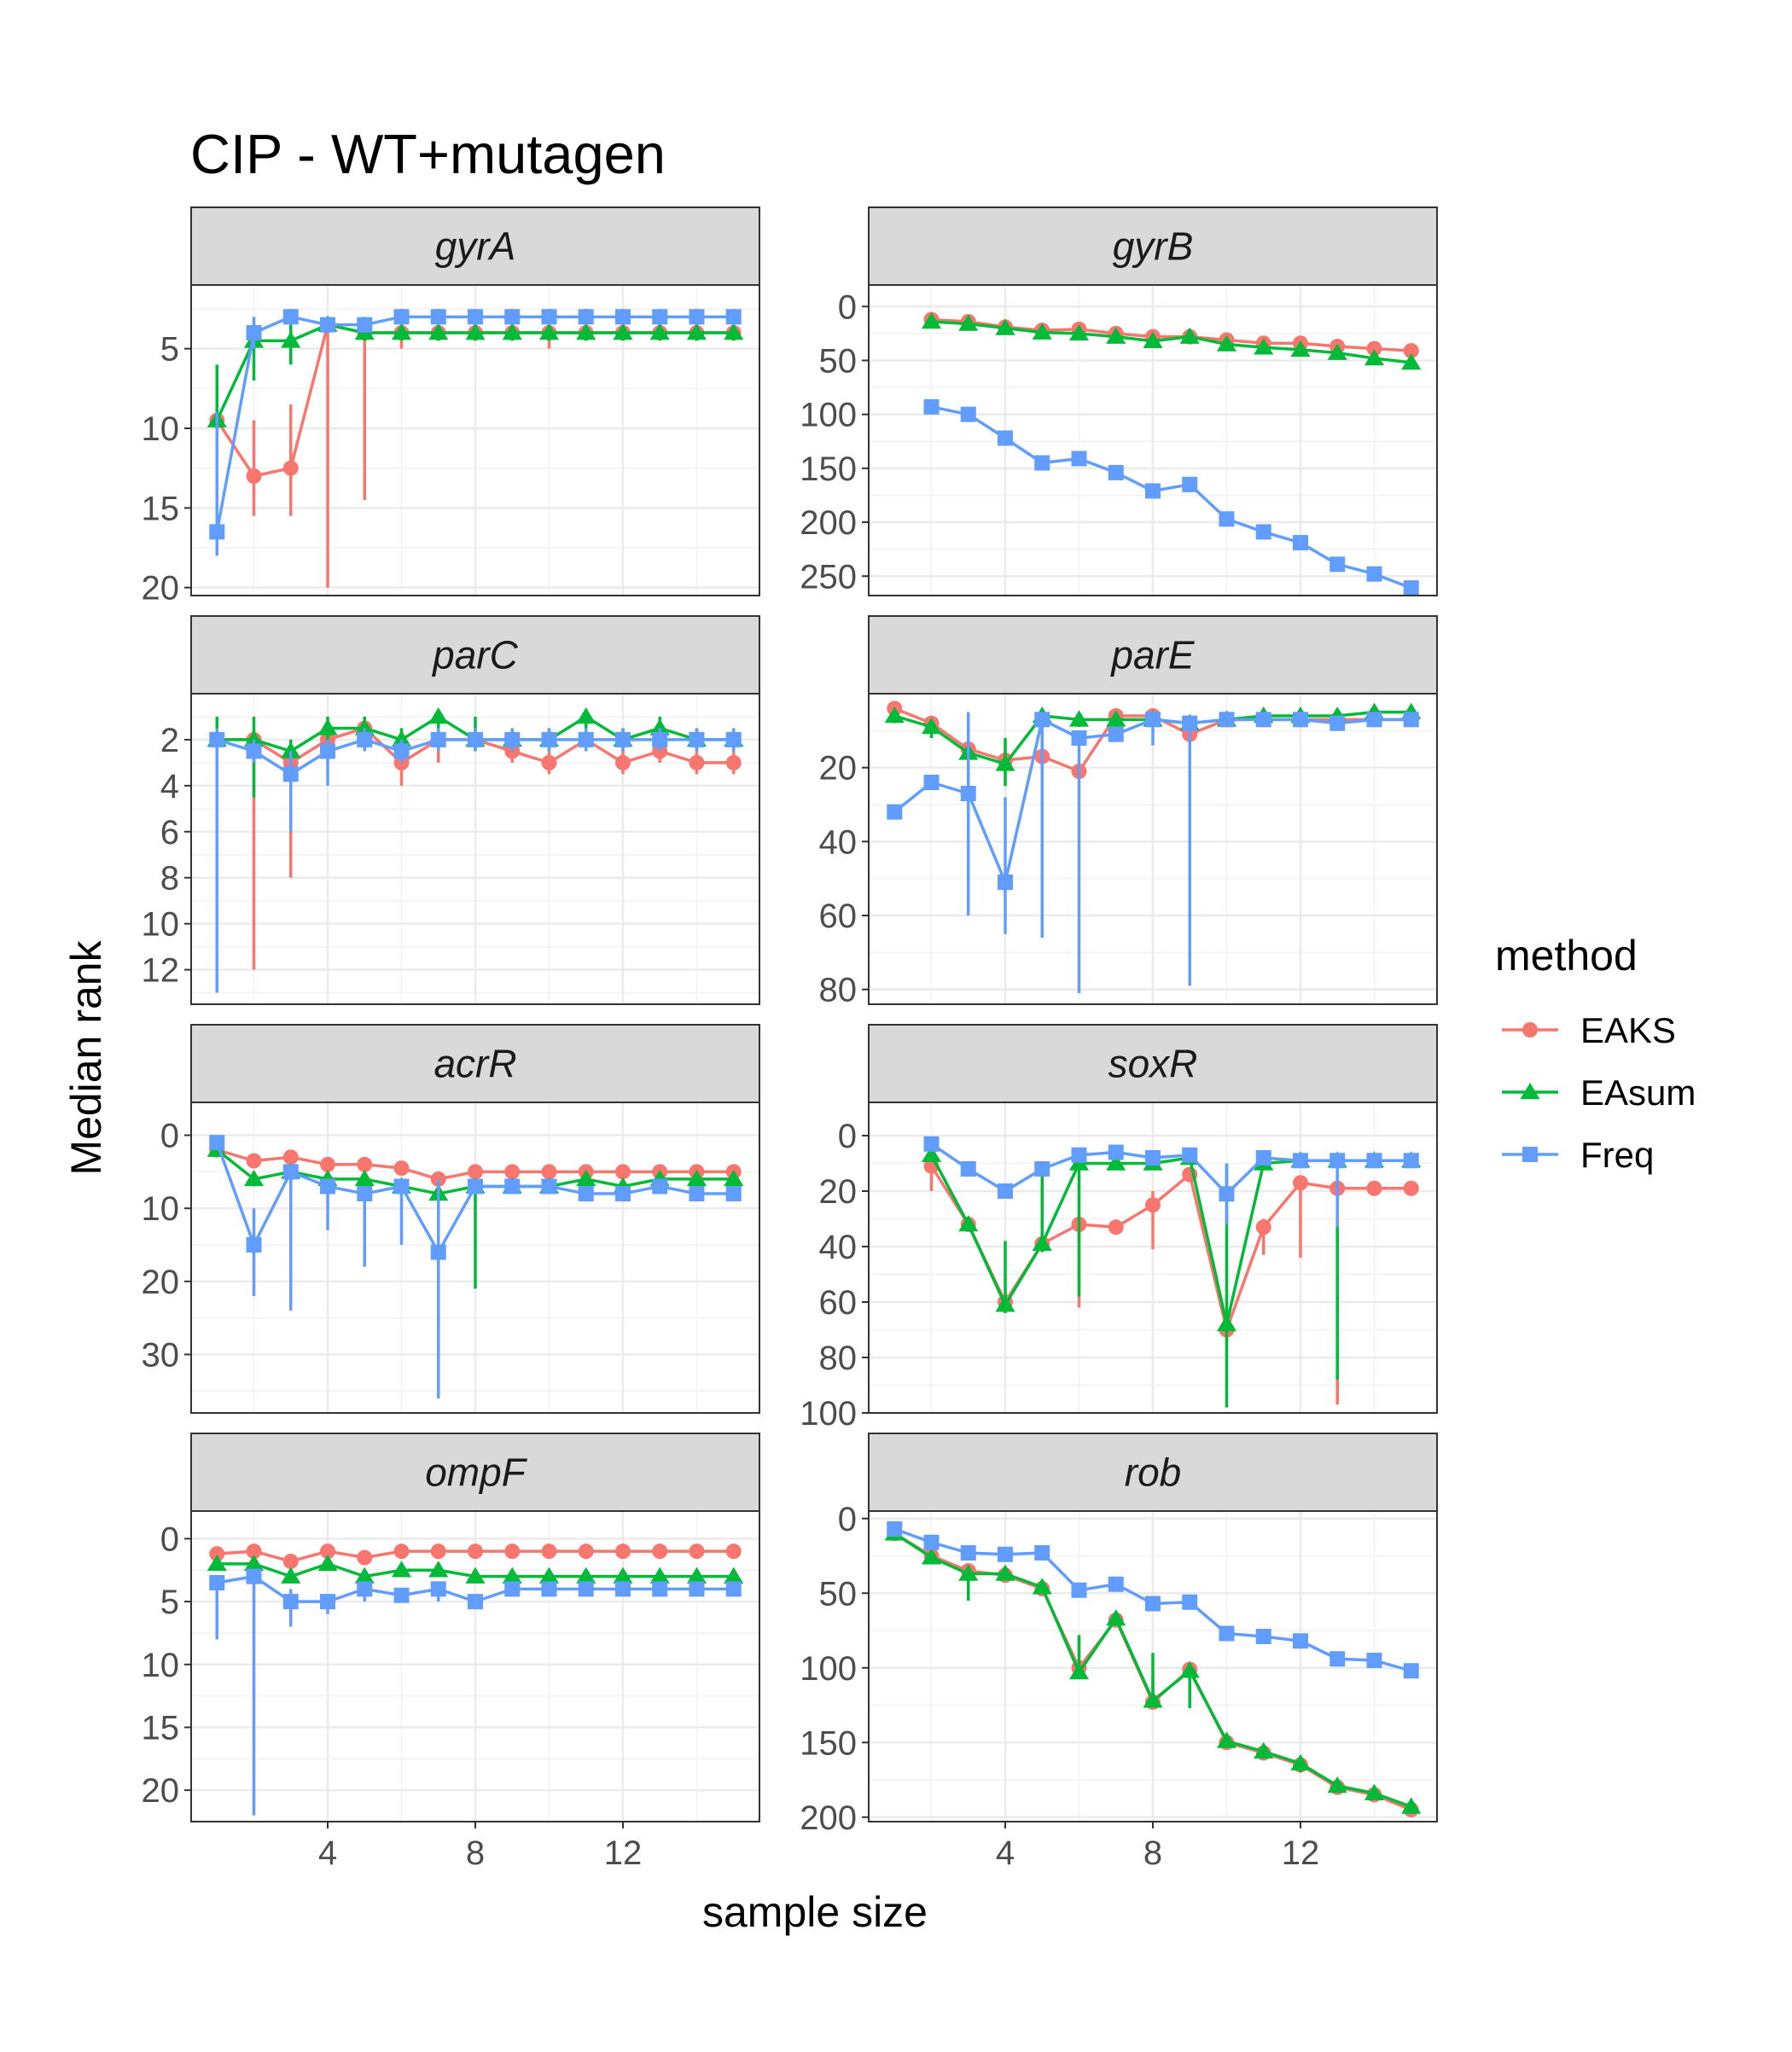 Image resolution: width=1792 pixels, height=2052 pixels. I want to click on facet-strip-label: gyrB, so click(1153, 247).